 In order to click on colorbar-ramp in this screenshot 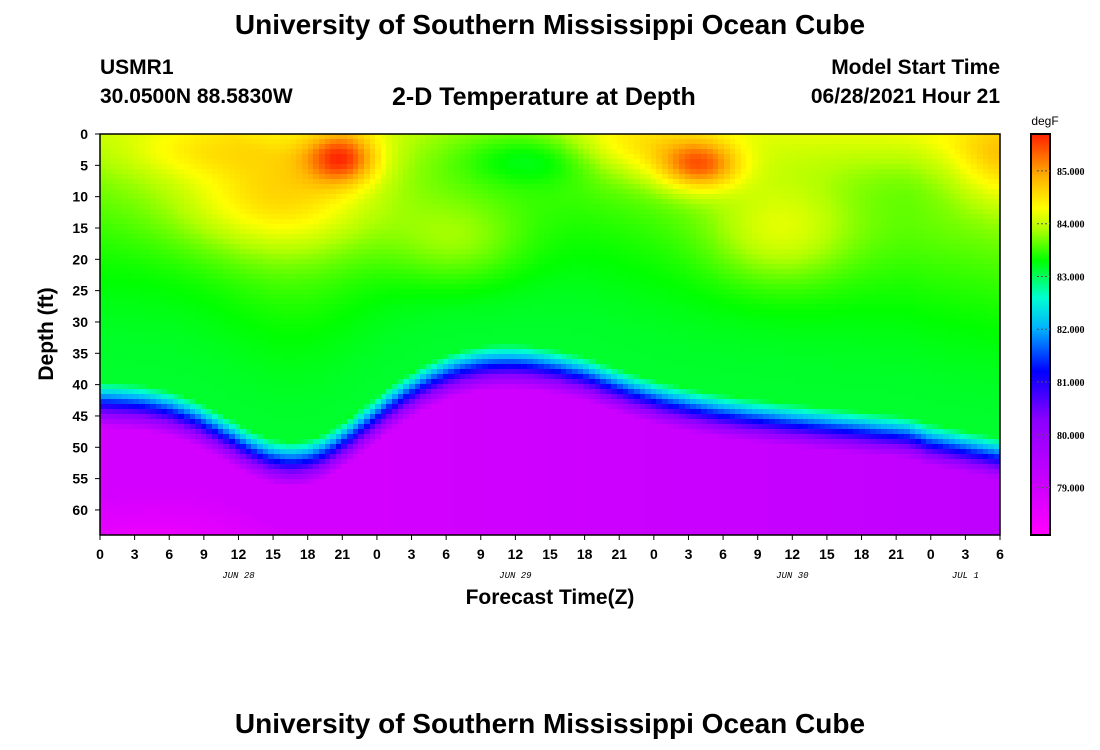, I will do `click(1040, 334)`.